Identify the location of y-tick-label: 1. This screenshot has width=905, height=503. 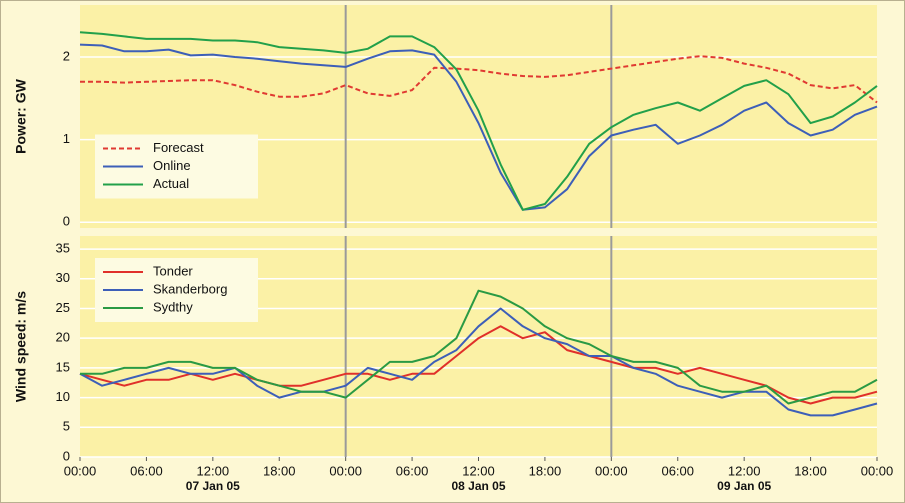
(66, 138).